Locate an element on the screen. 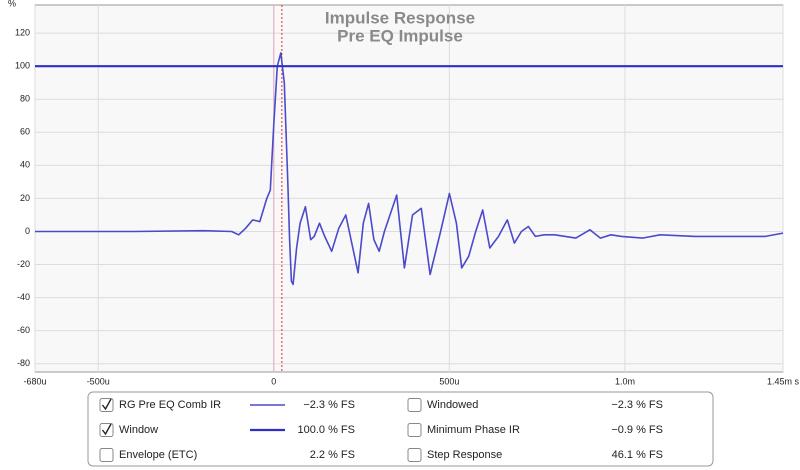 The width and height of the screenshot is (800, 470). legend-label: Window is located at coordinates (138, 430).